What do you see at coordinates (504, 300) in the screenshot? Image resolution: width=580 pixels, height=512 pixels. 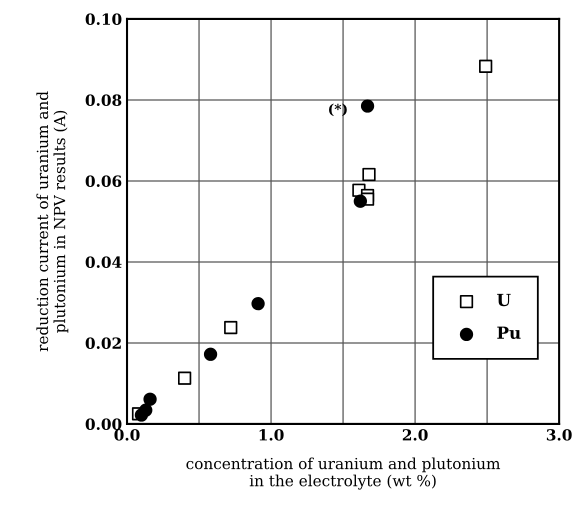 I see `legend-label: U` at bounding box center [504, 300].